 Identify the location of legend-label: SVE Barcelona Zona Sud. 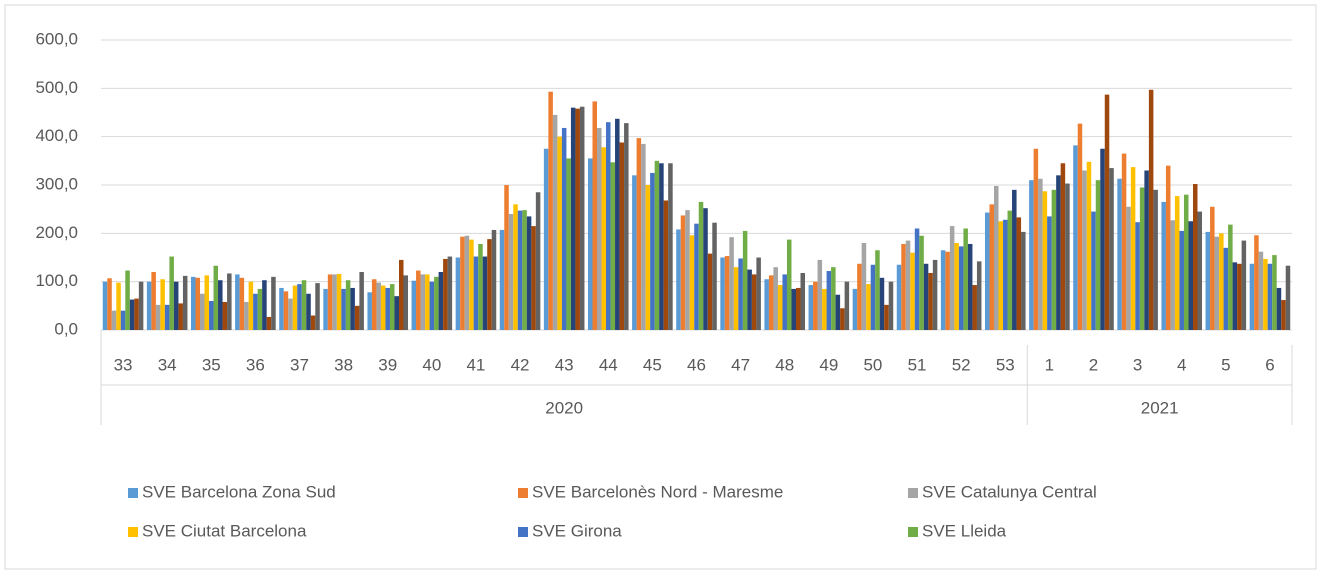
(239, 491).